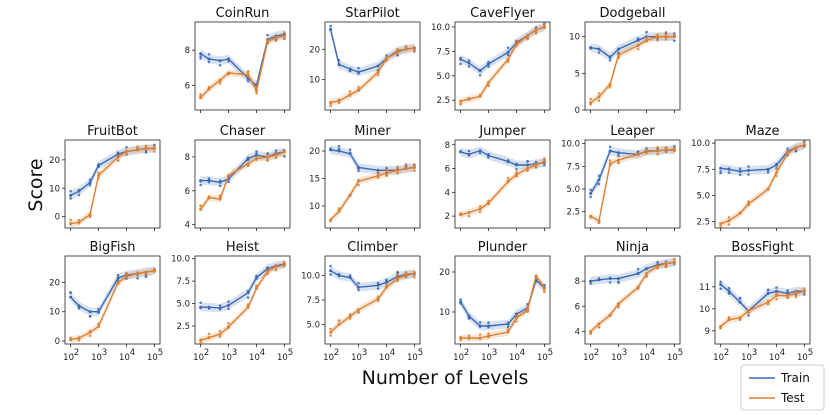 The image size is (830, 415). I want to click on y-tick-label: 20, so click(54, 161).